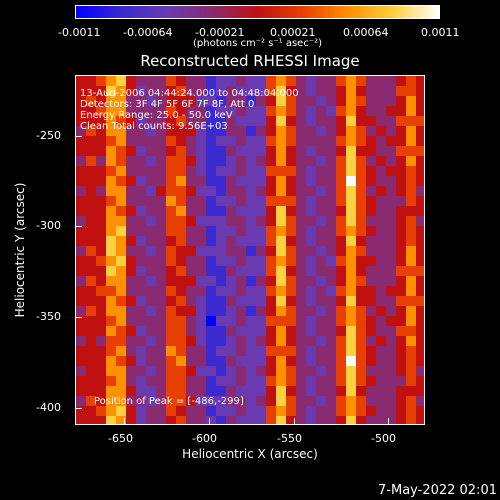 The image size is (500, 500). What do you see at coordinates (440, 32) in the screenshot?
I see `colorbar-tick-label: 0.0011` at bounding box center [440, 32].